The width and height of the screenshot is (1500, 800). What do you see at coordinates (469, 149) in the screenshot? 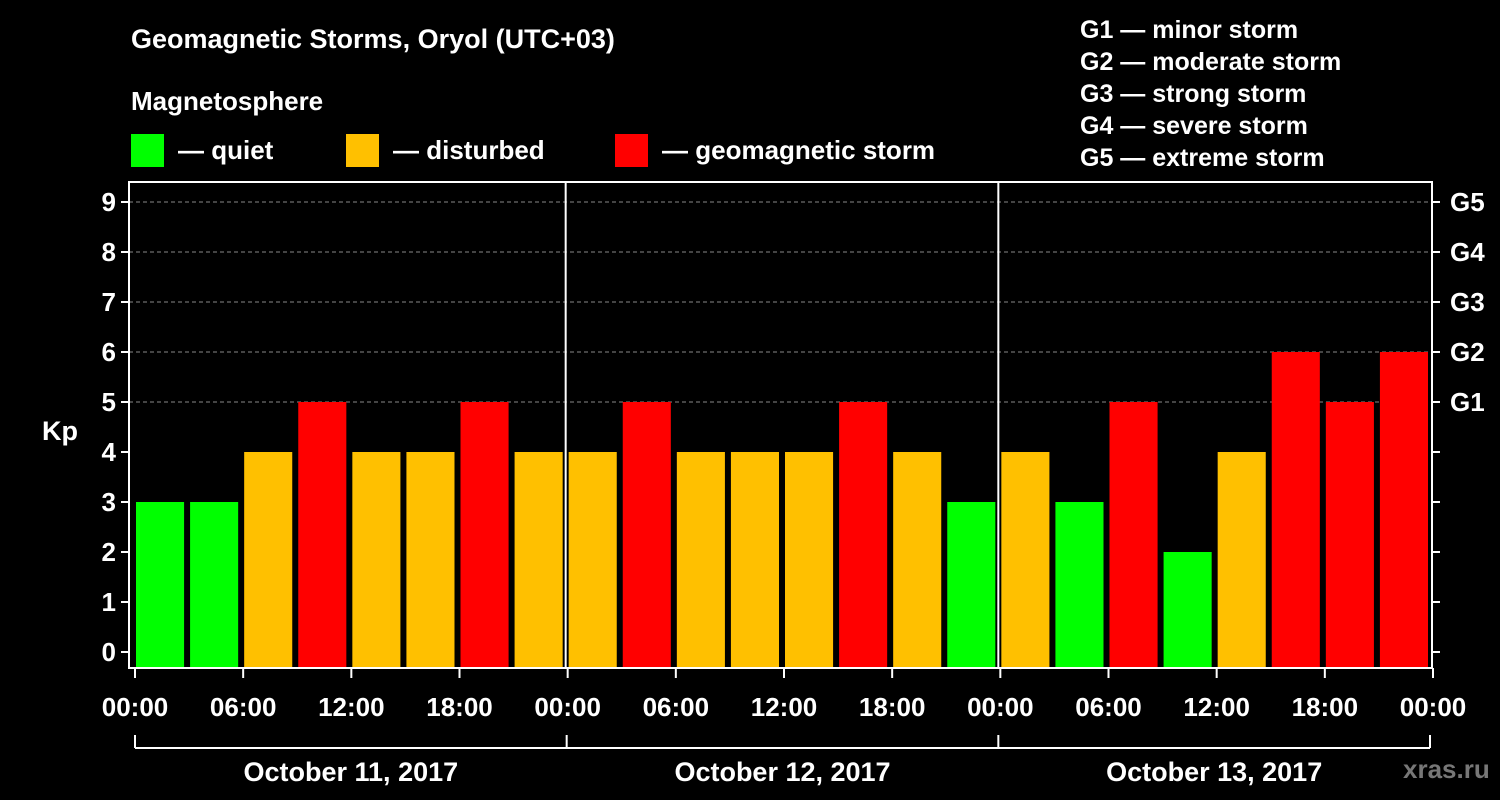
I see `legend-label-disturbed: — disturbed` at bounding box center [469, 149].